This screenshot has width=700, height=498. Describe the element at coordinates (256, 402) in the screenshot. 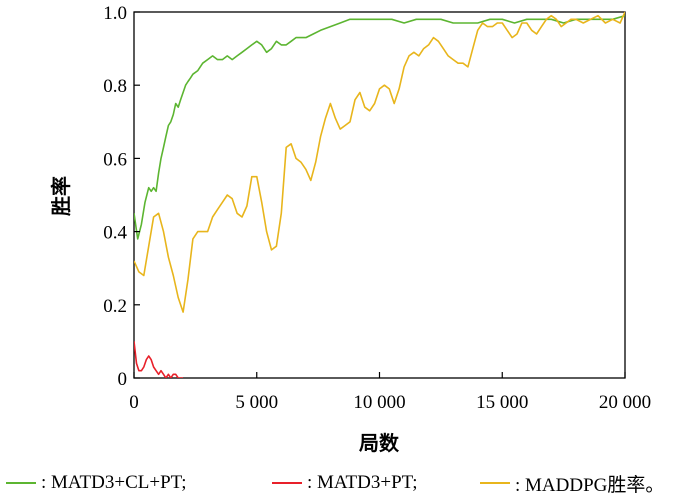

I see `x-tick-label: 5 000` at that location.